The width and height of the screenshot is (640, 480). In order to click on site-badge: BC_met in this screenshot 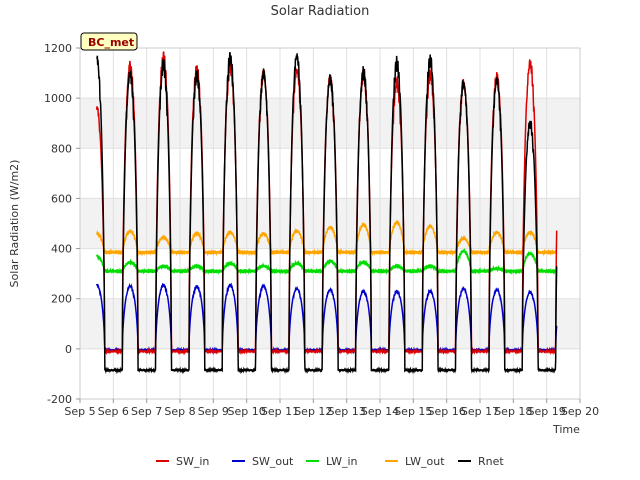, I will do `click(109, 41)`.